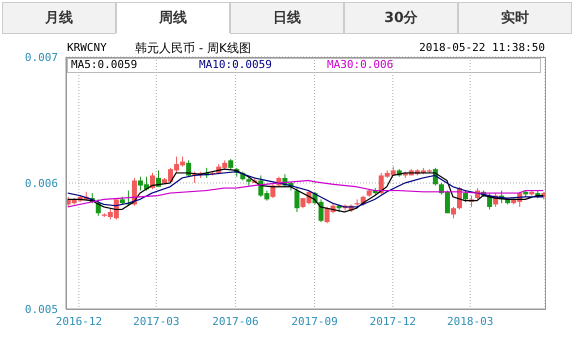 This screenshot has height=348, width=575. What do you see at coordinates (79, 321) in the screenshot?
I see `x-tick-label: 2016-12` at bounding box center [79, 321].